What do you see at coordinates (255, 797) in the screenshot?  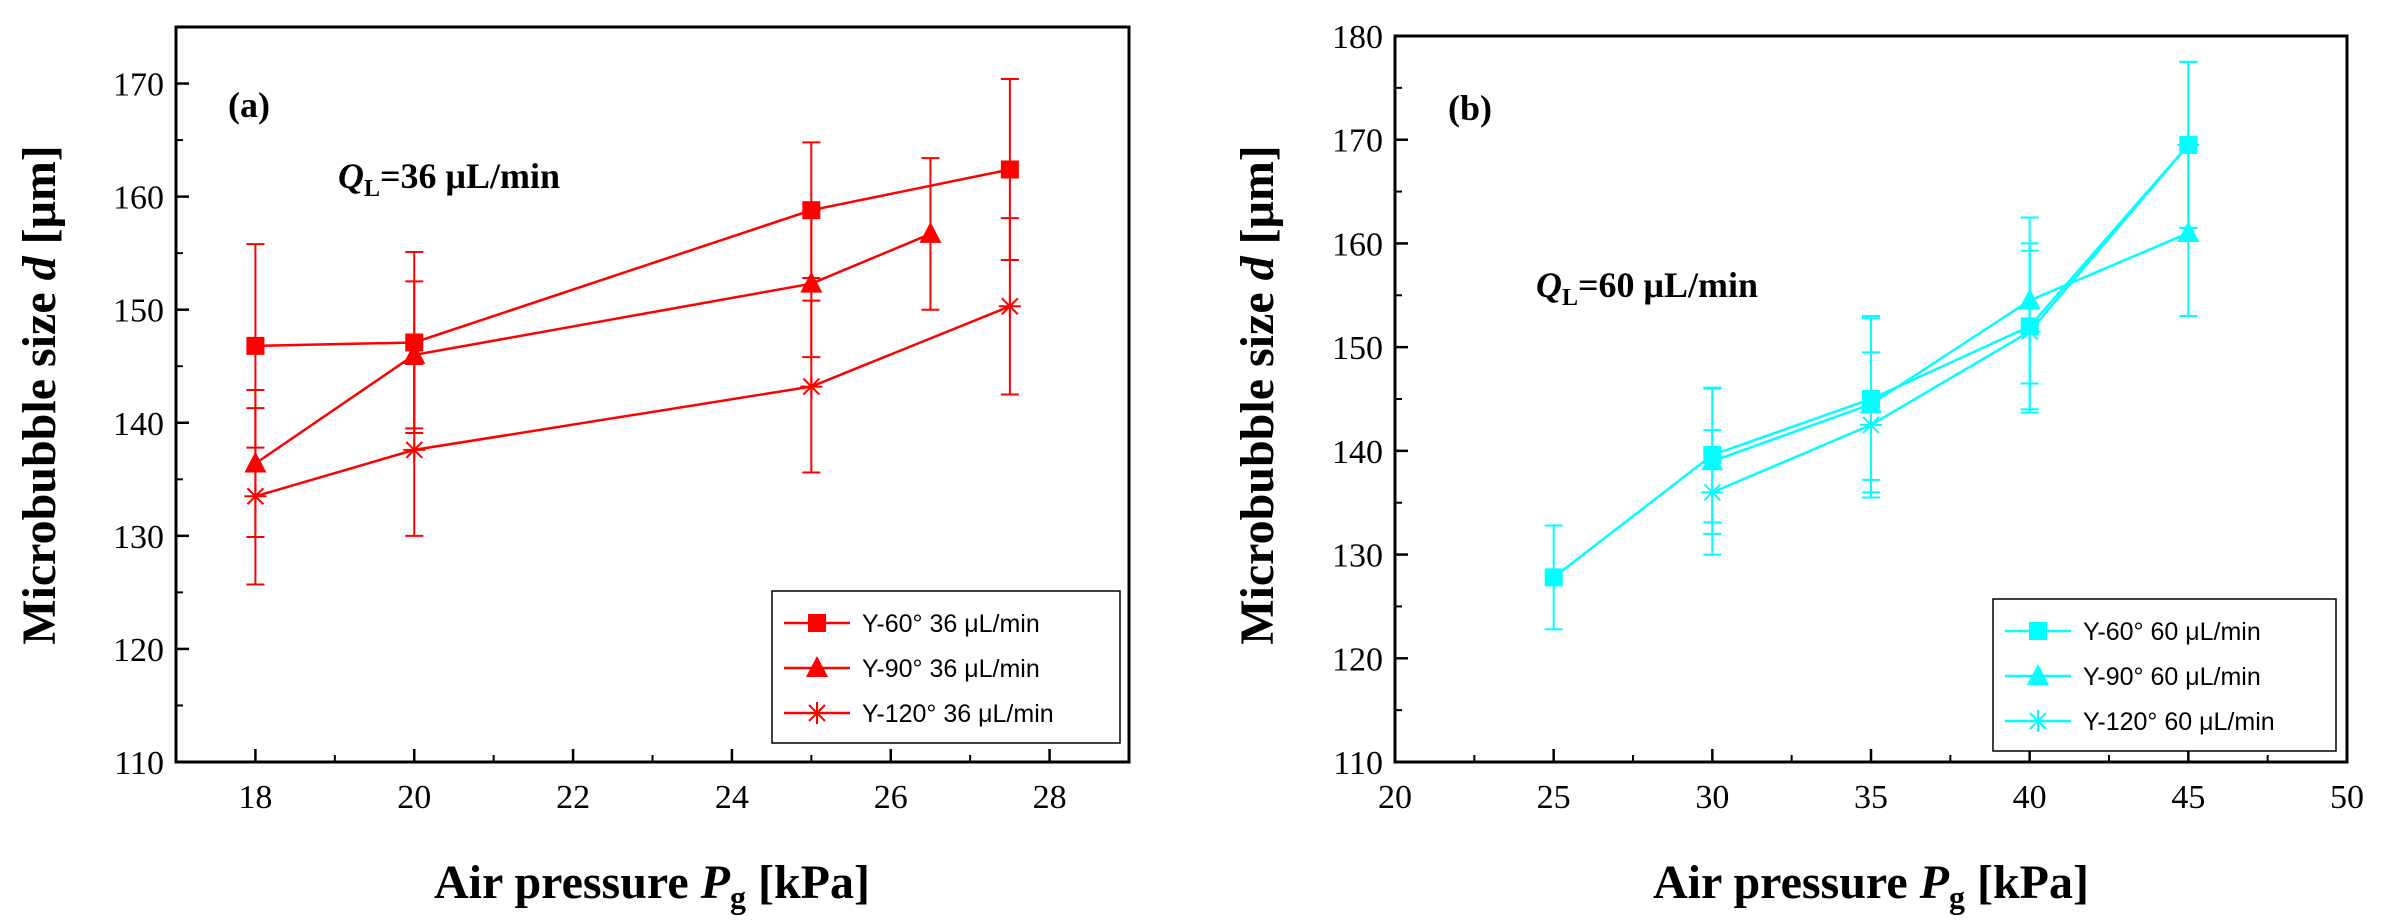 I see `x-tick-label: 18` at bounding box center [255, 797].